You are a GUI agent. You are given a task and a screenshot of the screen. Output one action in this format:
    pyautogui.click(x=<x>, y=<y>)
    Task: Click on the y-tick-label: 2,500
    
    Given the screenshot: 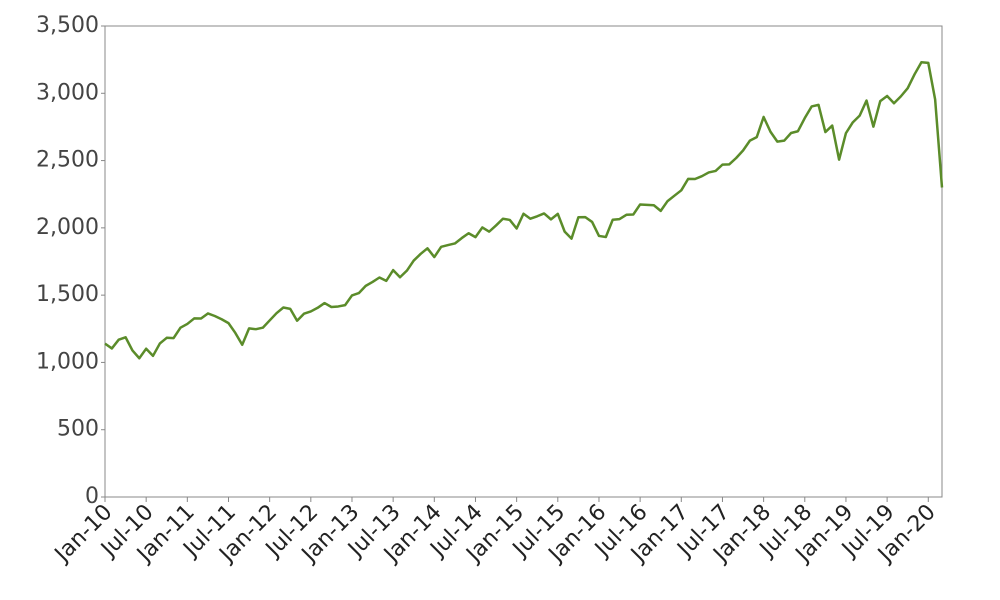 What is the action you would take?
    pyautogui.click(x=67, y=160)
    